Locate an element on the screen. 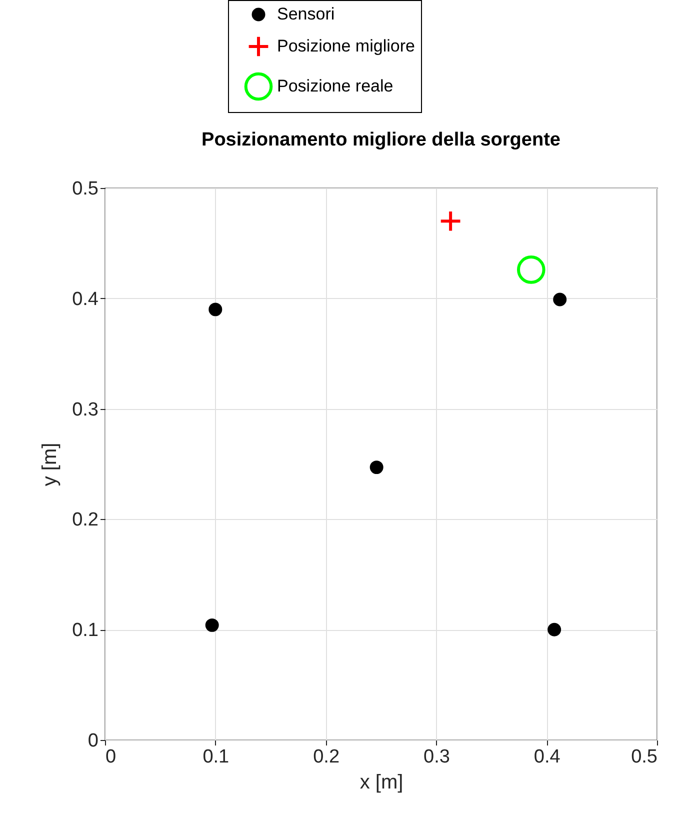 This screenshot has width=678, height=825. x-tick-label: 0.3 is located at coordinates (436, 757).